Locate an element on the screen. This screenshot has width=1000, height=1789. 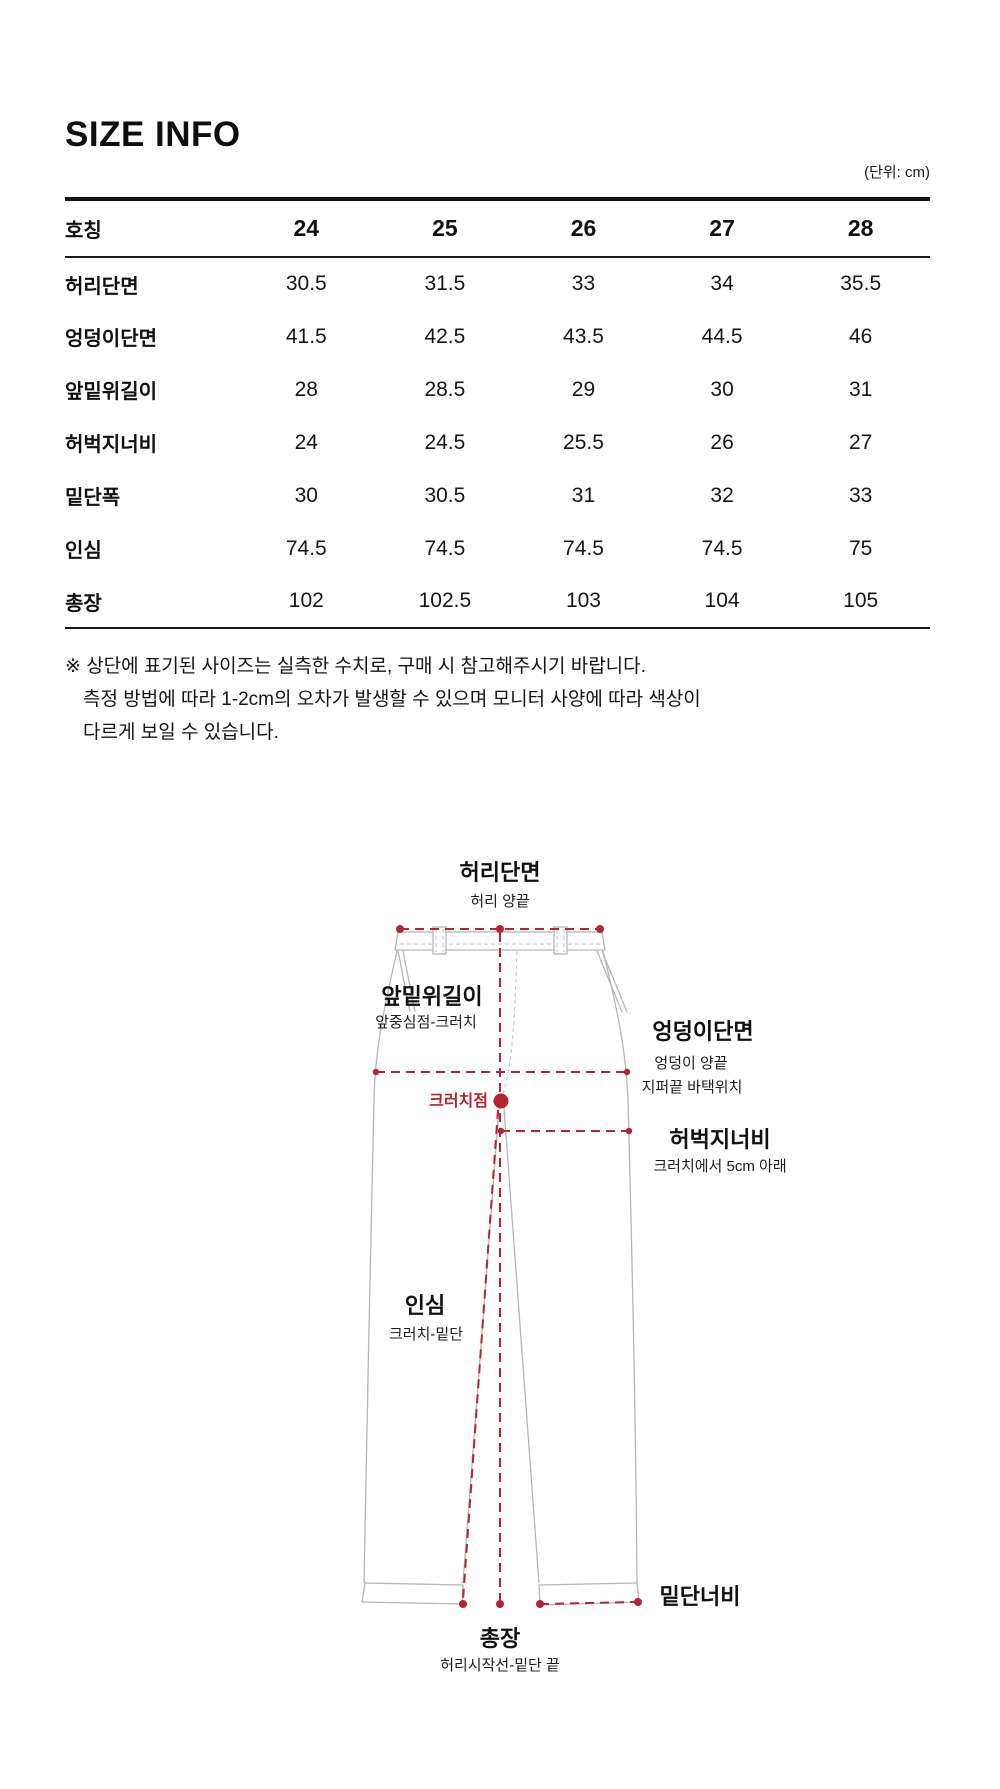
table-cell: 25.5 is located at coordinates (583, 442).